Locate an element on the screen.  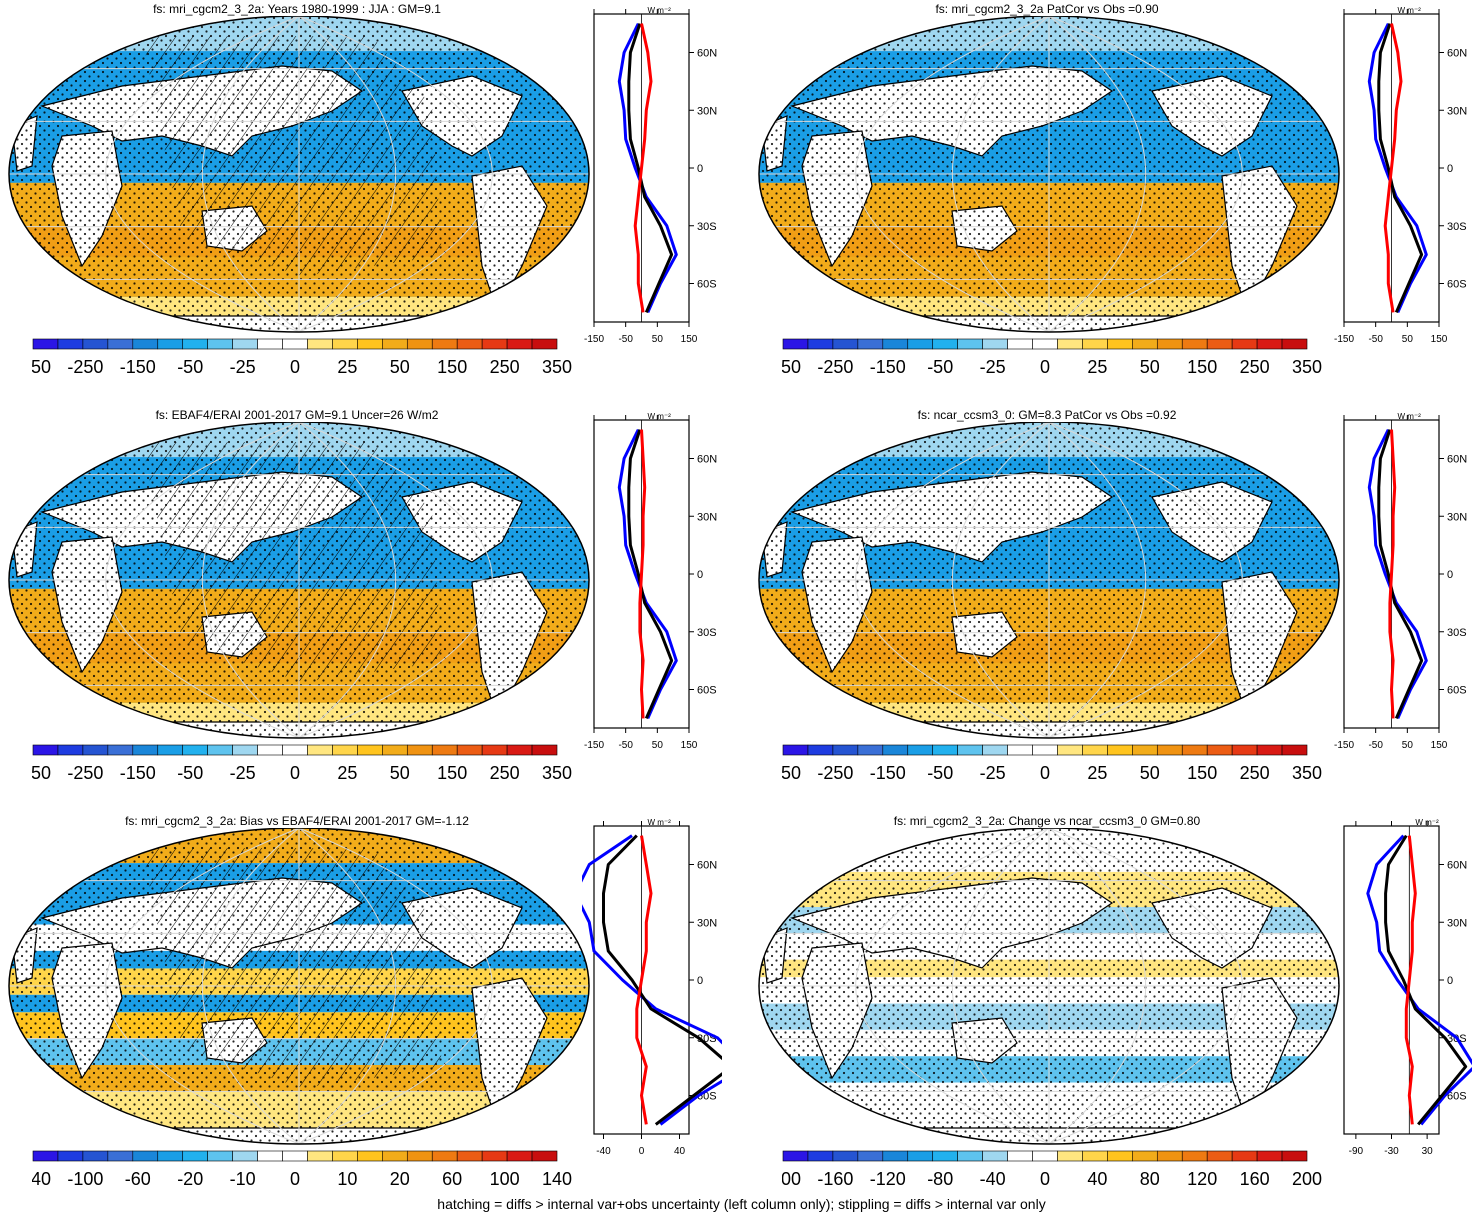
profile-x-label: 50 is located at coordinates (1408, 339).